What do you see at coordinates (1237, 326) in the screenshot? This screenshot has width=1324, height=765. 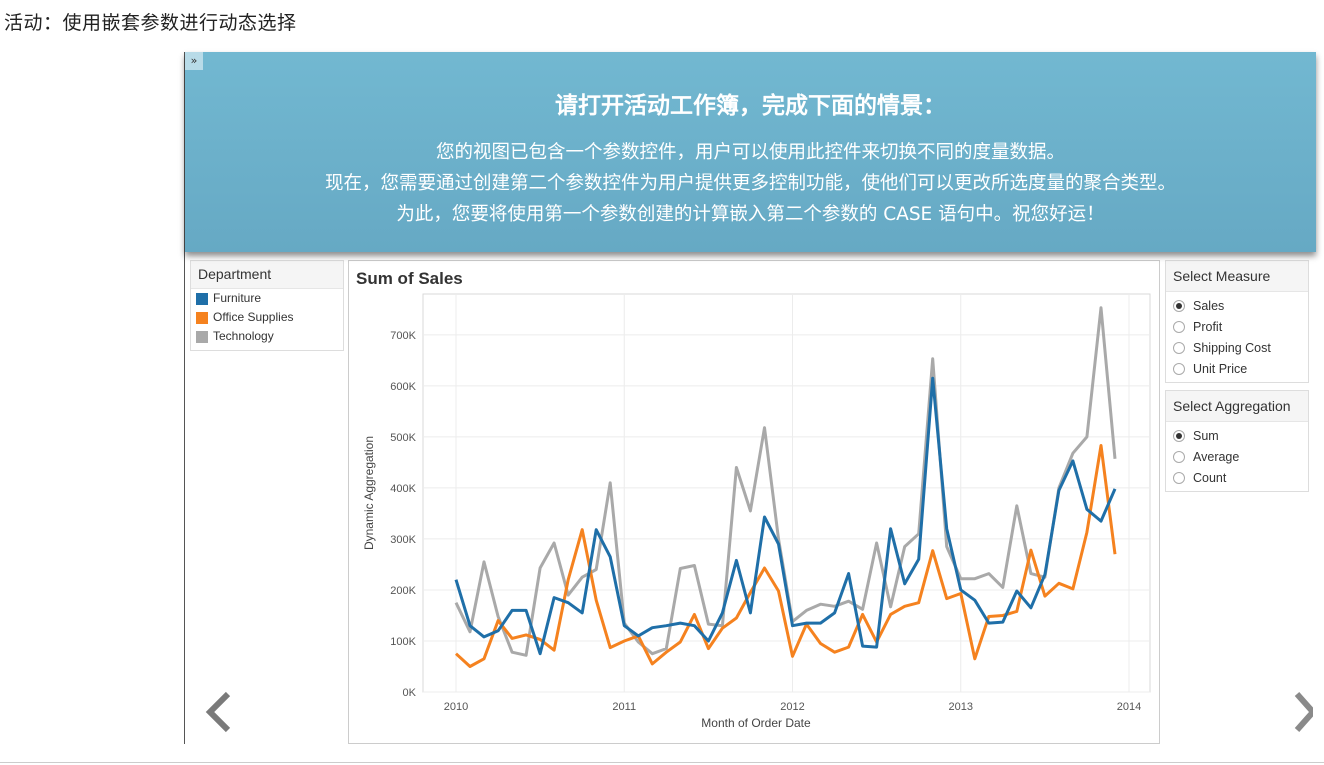 I see `measure-option-profit: Profit` at bounding box center [1237, 326].